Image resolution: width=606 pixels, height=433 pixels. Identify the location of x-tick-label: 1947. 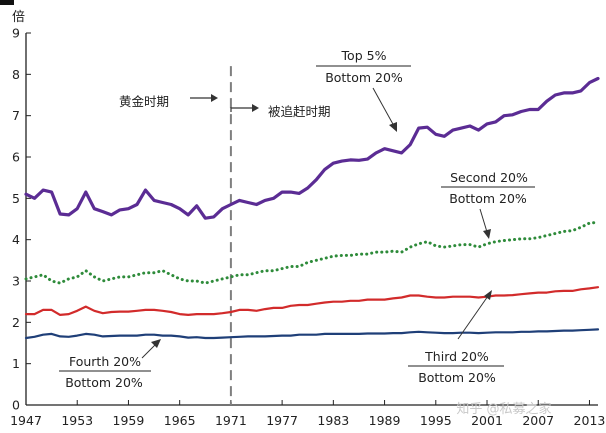
(26, 420).